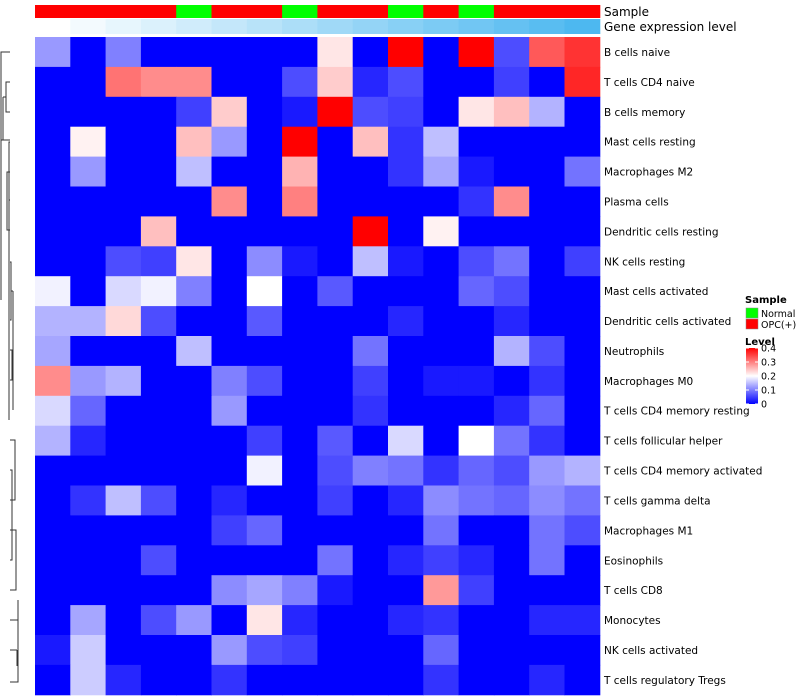  I want to click on row-label: B cells memory, so click(644, 113).